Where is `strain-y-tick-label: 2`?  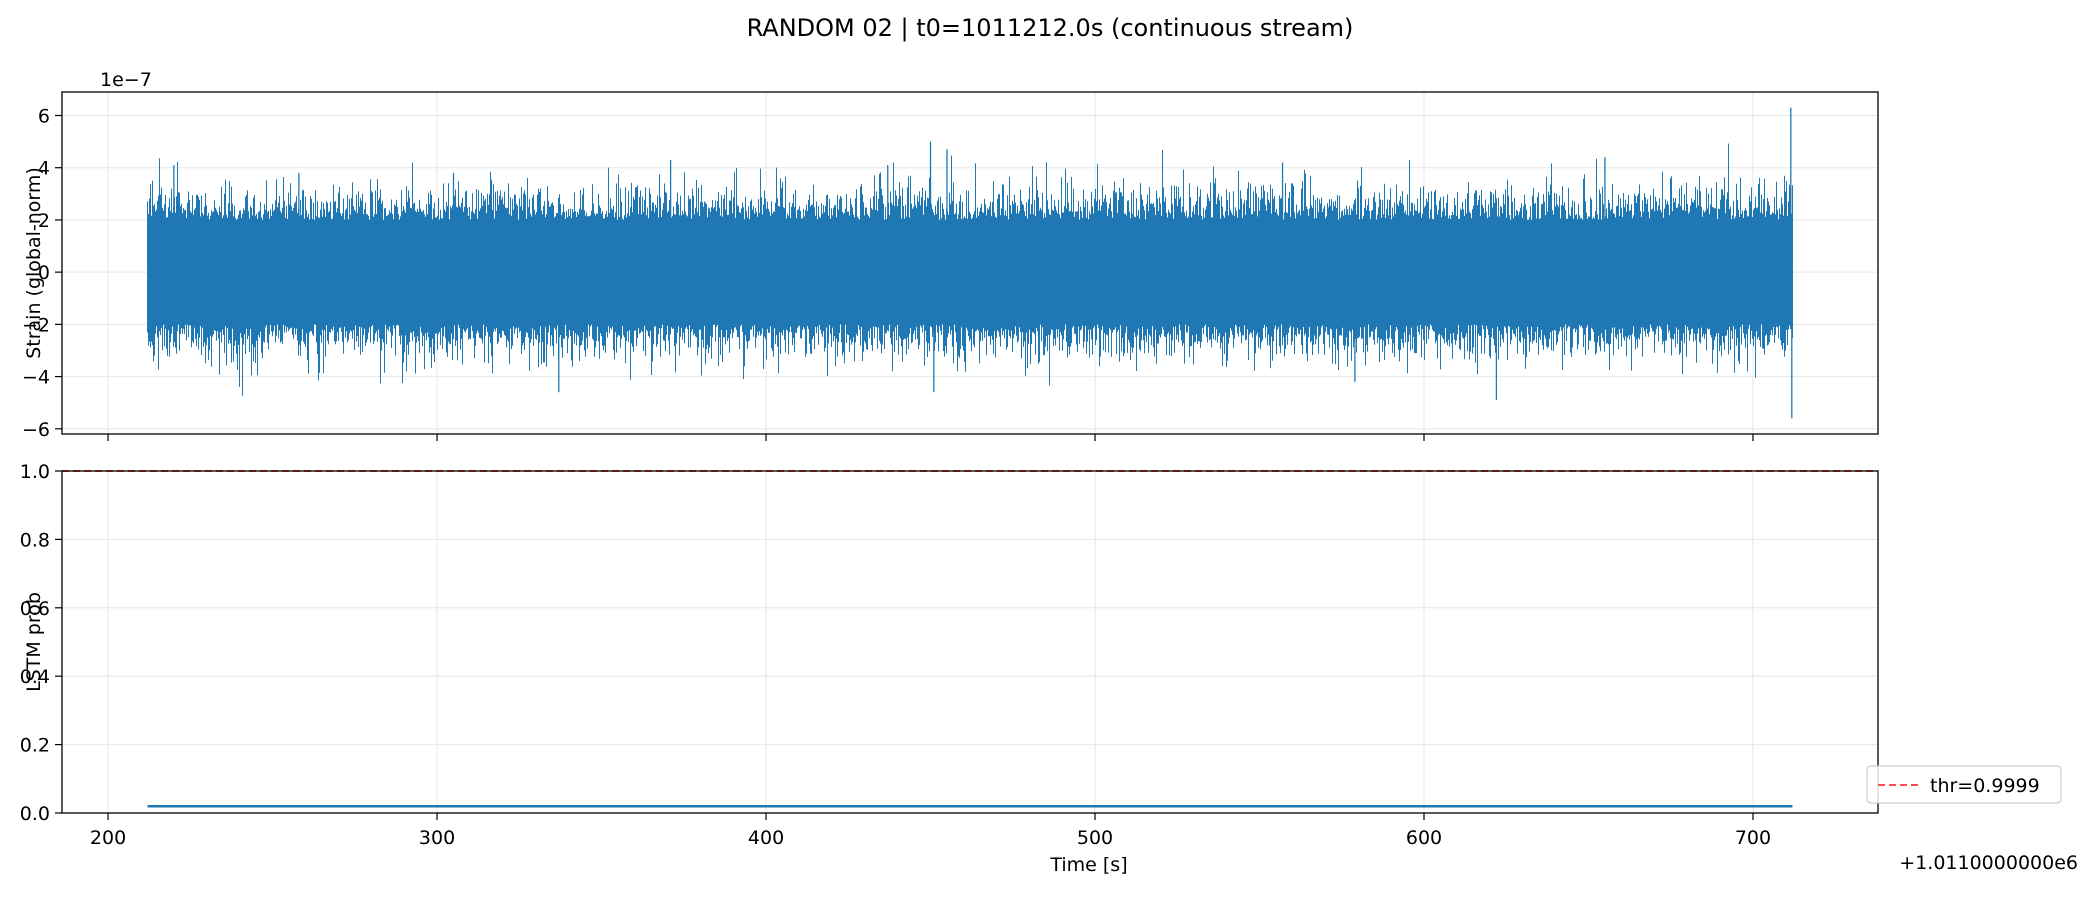 strain-y-tick-label: 2 is located at coordinates (44, 221).